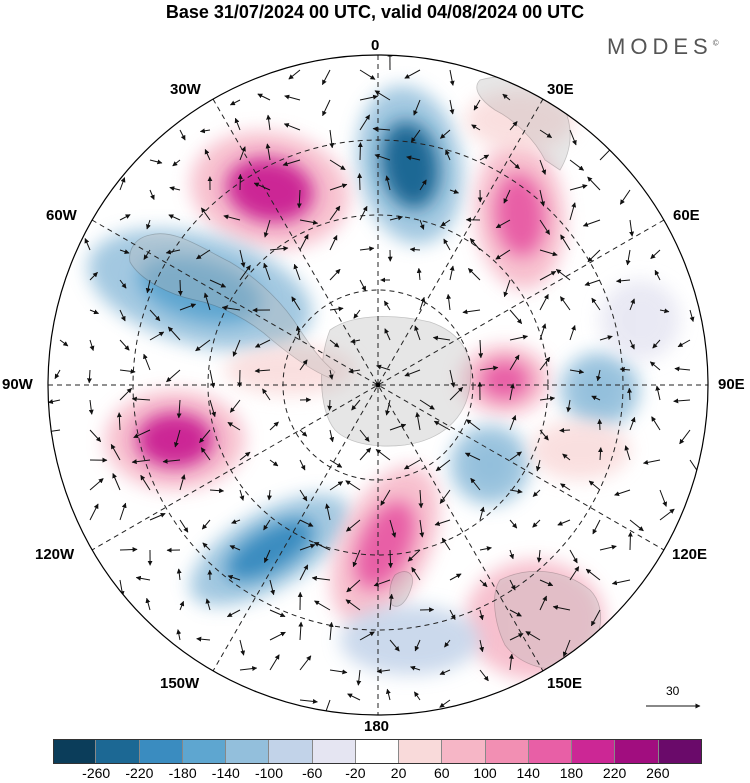 The width and height of the screenshot is (750, 783). Describe the element at coordinates (565, 683) in the screenshot. I see `lon-label-150e: 150E` at that location.